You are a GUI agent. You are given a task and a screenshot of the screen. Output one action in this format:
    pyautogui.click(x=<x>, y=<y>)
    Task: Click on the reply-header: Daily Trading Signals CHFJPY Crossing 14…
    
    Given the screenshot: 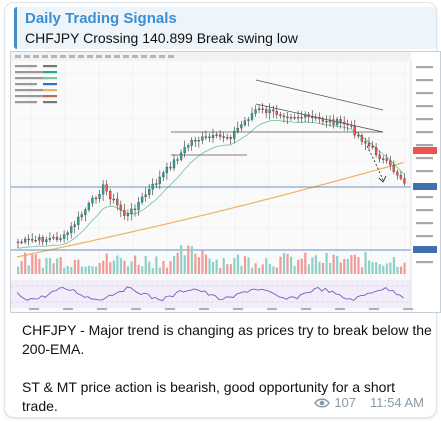 What is the action you would take?
    pyautogui.click(x=225, y=28)
    